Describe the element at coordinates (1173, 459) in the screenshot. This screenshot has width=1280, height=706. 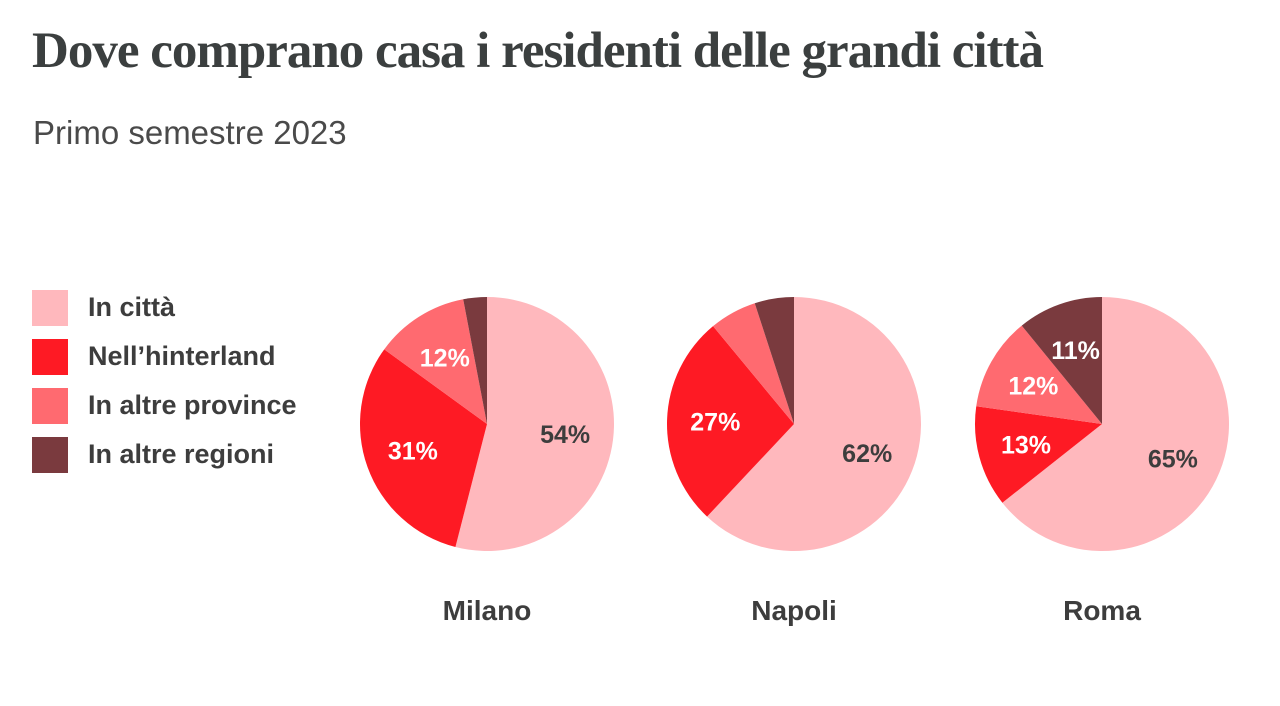
I see `slice-label-roma-in-citta: 65%` at that location.